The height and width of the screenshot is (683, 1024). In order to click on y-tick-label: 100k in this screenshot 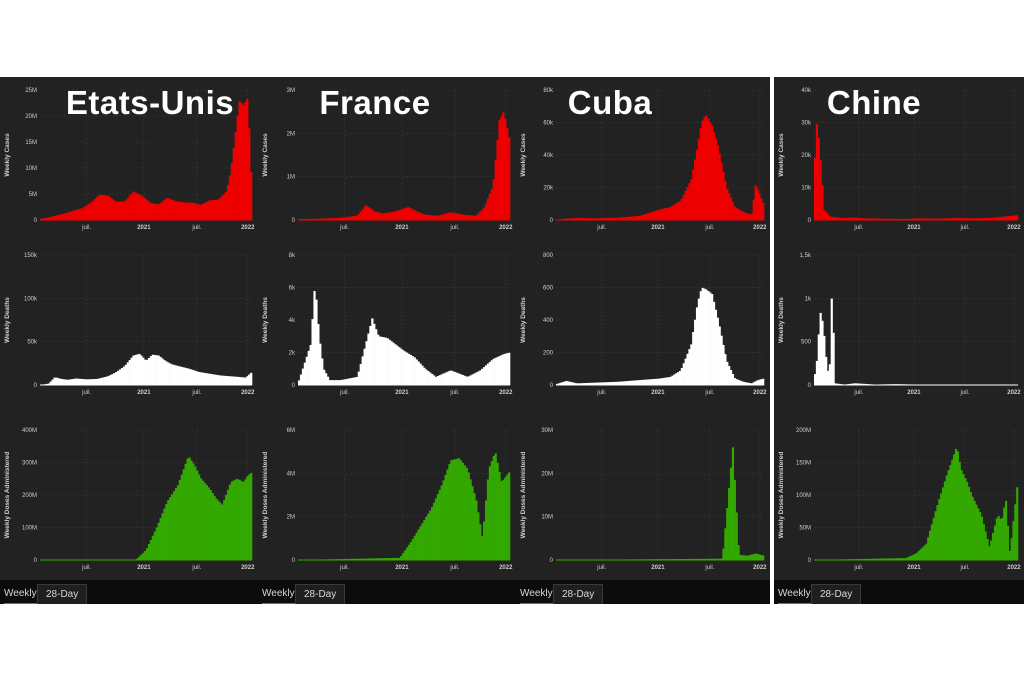, I will do `click(31, 299)`.